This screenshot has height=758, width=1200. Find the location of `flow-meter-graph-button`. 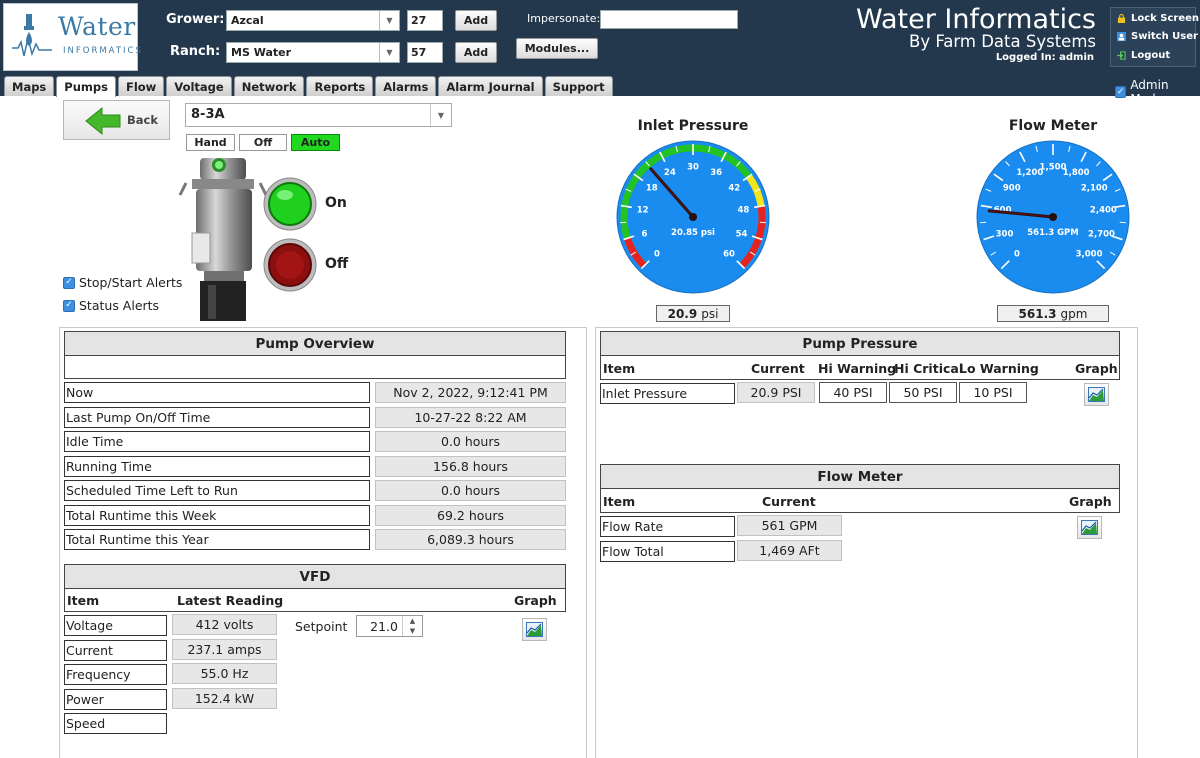

flow-meter-graph-button is located at coordinates (1089, 527).